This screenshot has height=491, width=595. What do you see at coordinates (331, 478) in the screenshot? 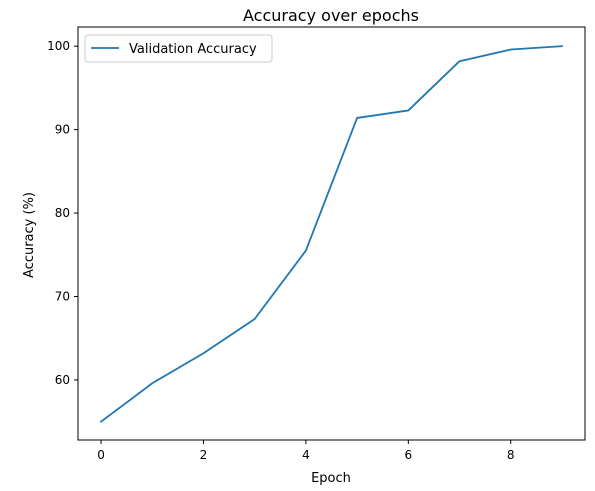
I see `x-axis-label: Epoch` at bounding box center [331, 478].